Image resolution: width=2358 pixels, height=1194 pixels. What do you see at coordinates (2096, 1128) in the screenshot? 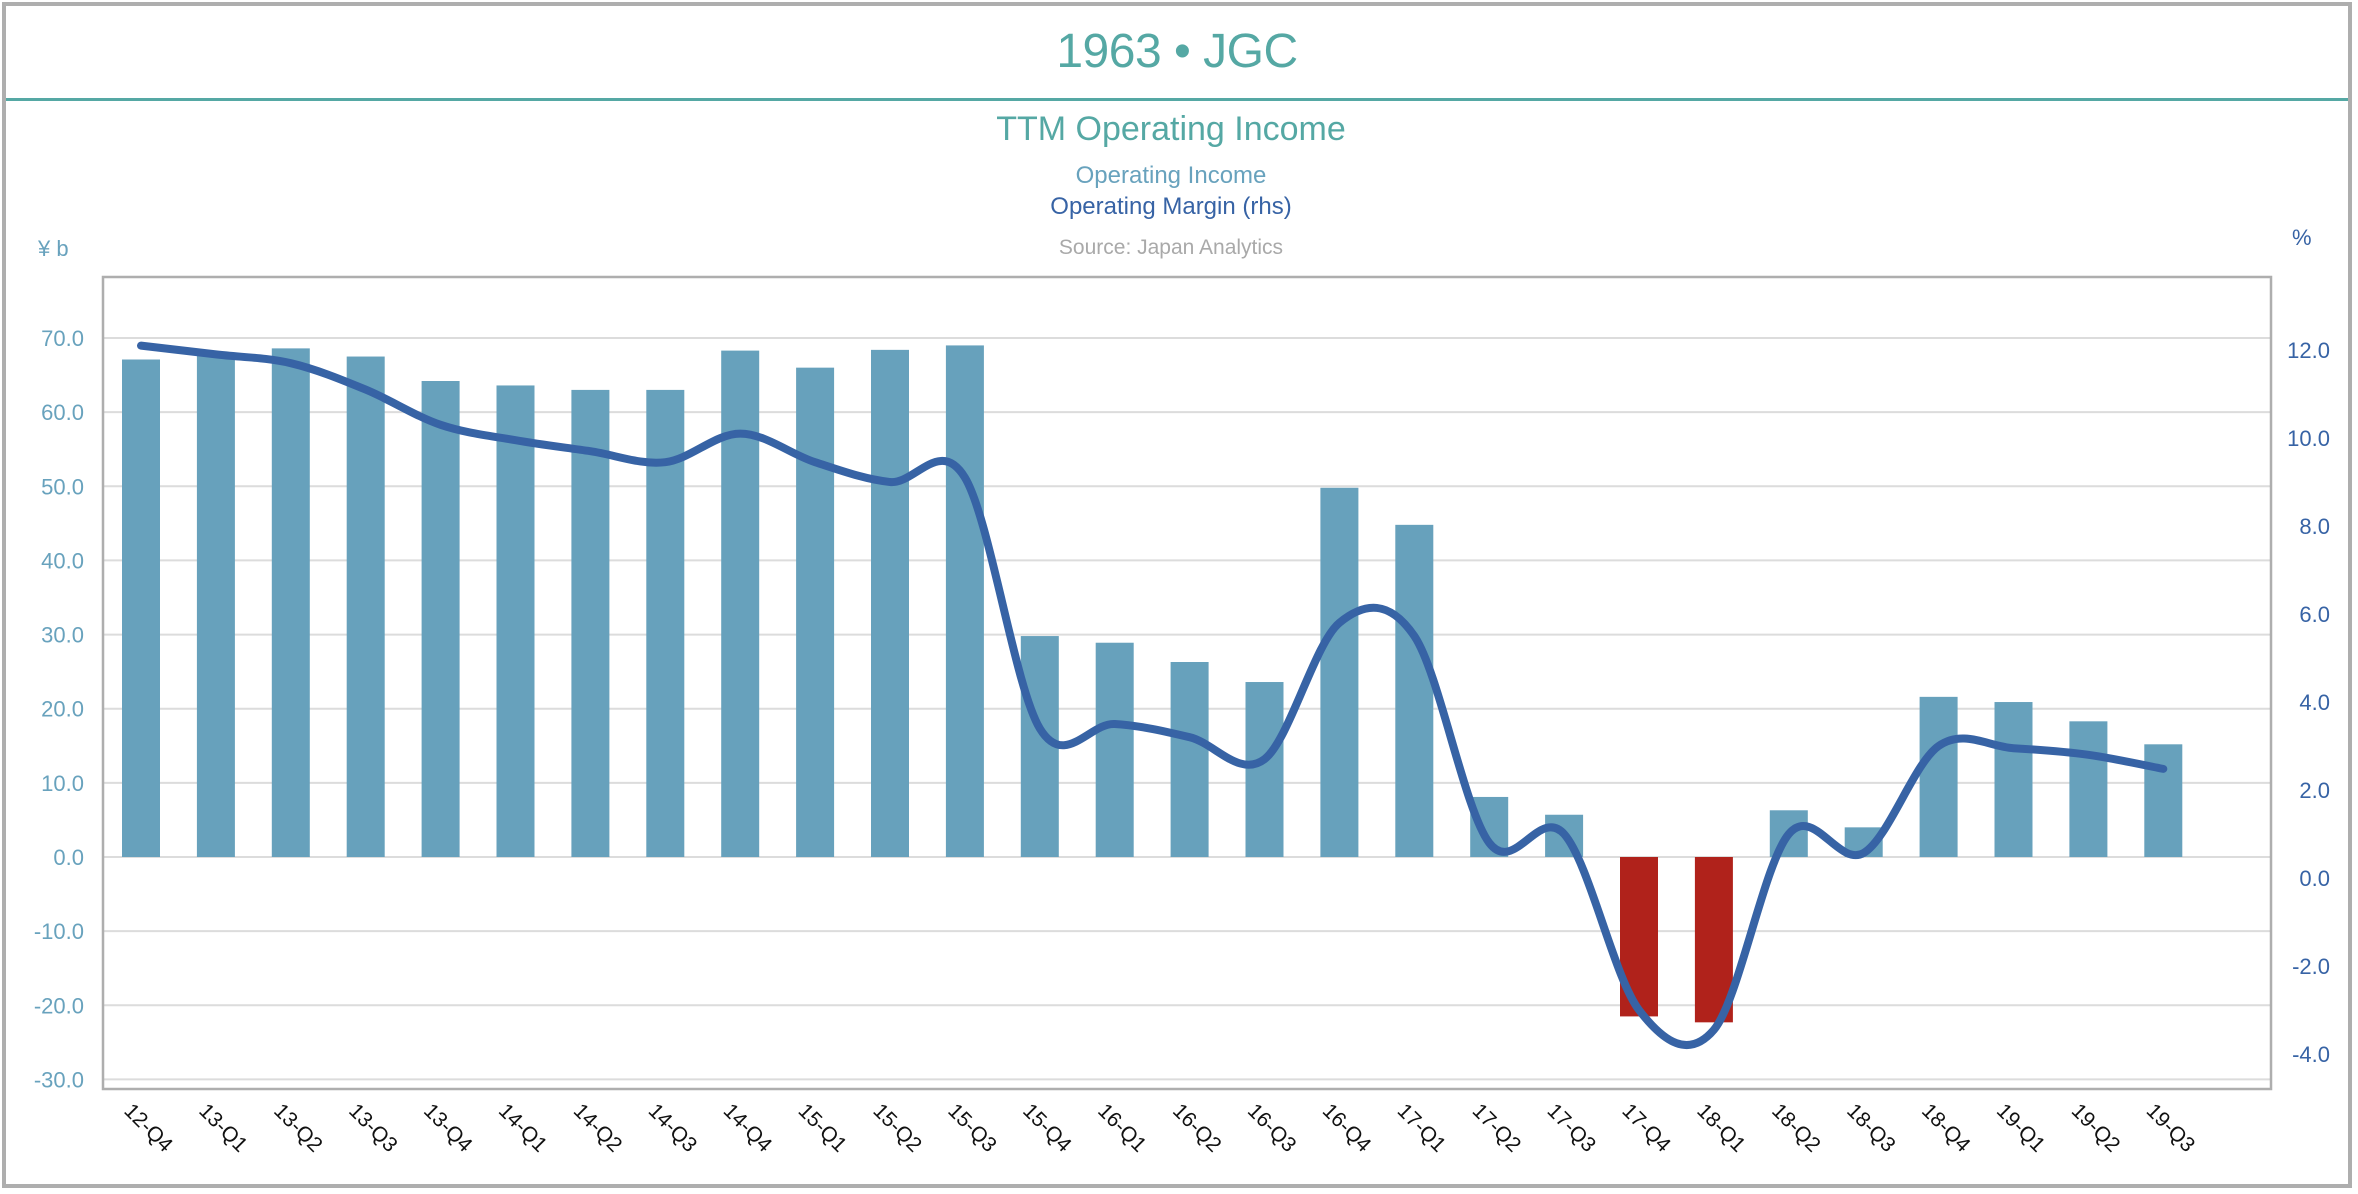
I see `x-axis-tick-label: 19-Q2` at bounding box center [2096, 1128].